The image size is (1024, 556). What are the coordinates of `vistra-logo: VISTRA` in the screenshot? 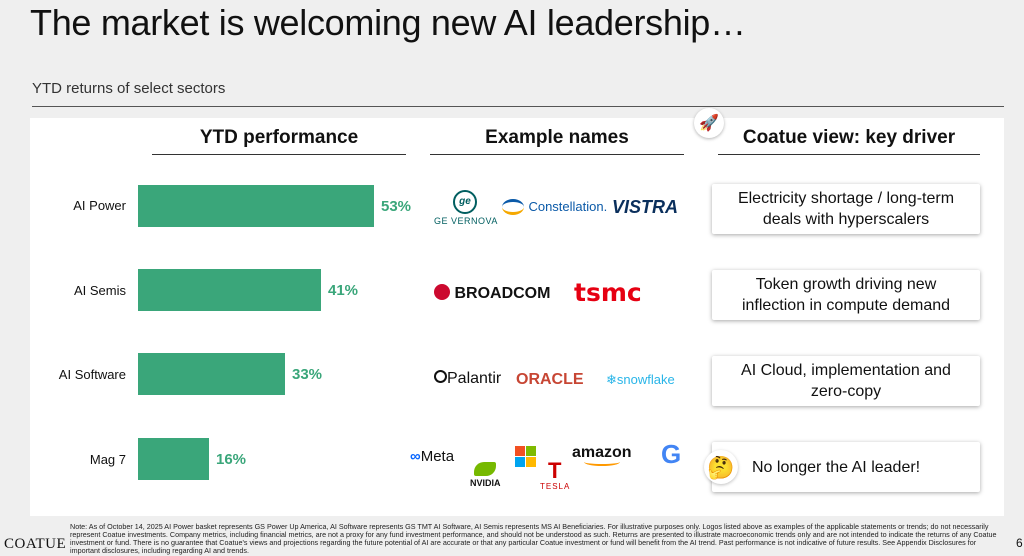 It's located at (645, 207).